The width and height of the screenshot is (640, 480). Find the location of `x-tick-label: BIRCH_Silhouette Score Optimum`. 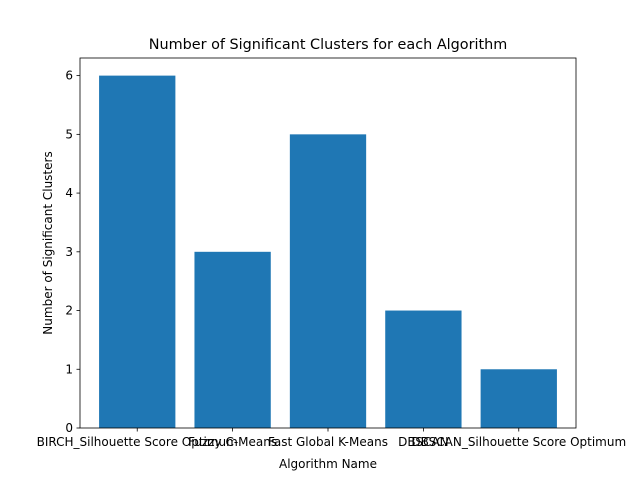

x-tick-label: BIRCH_Silhouette Score Optimum is located at coordinates (137, 442).